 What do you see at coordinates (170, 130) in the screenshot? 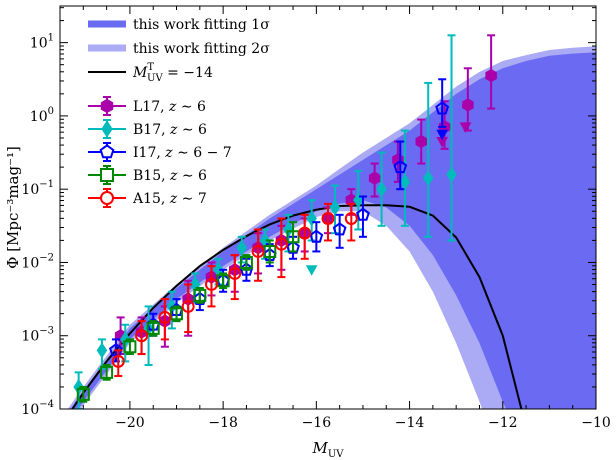
I see `legend-label: B17, z ∼ 6` at bounding box center [170, 130].